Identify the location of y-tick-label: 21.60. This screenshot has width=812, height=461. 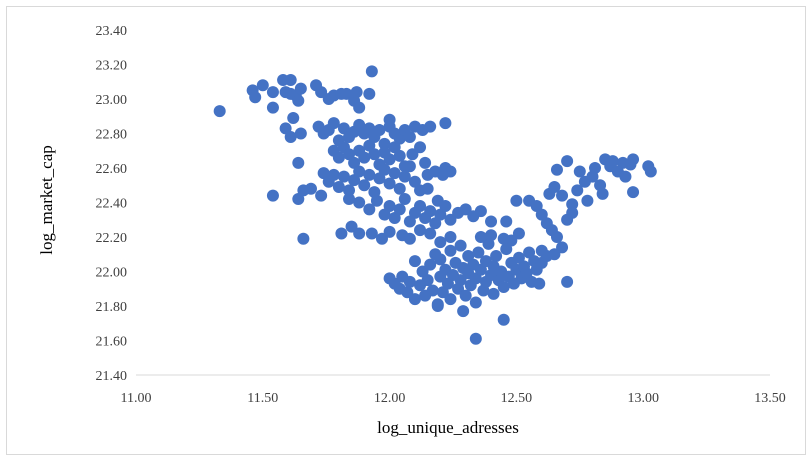
(112, 342).